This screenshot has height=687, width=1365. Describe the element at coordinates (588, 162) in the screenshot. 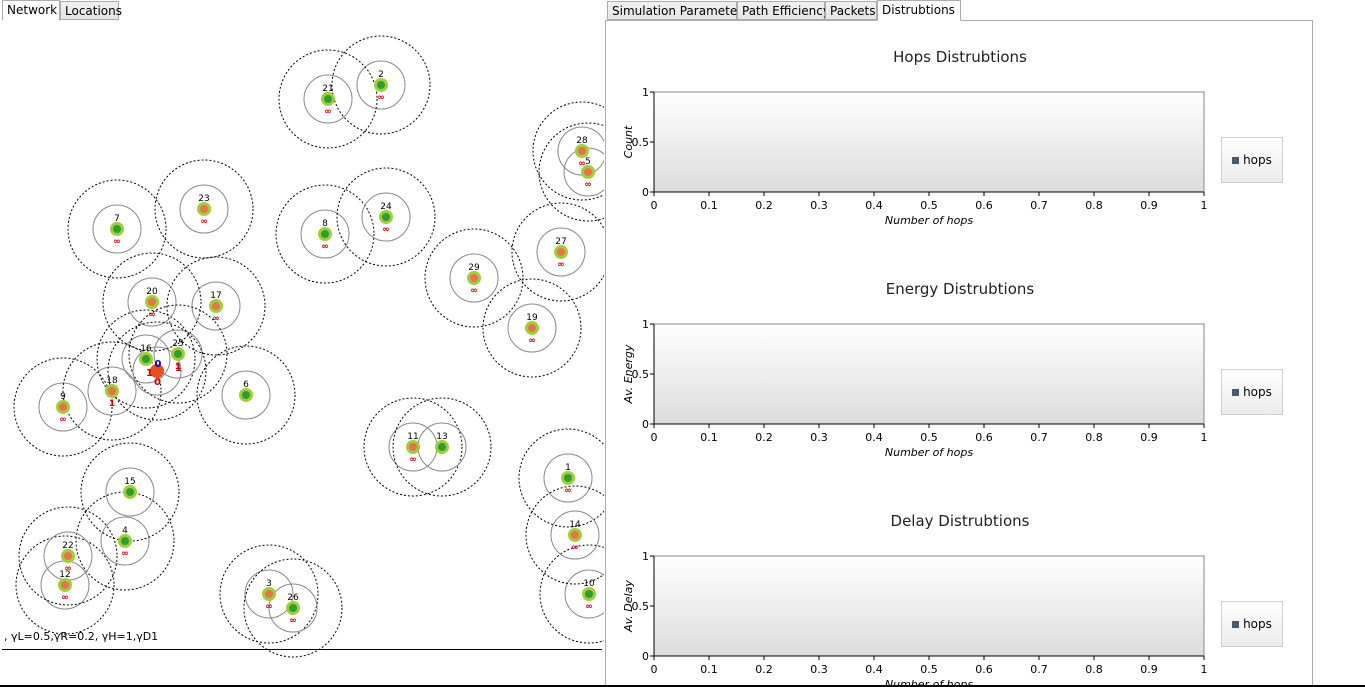

I see `node-label: 5` at that location.